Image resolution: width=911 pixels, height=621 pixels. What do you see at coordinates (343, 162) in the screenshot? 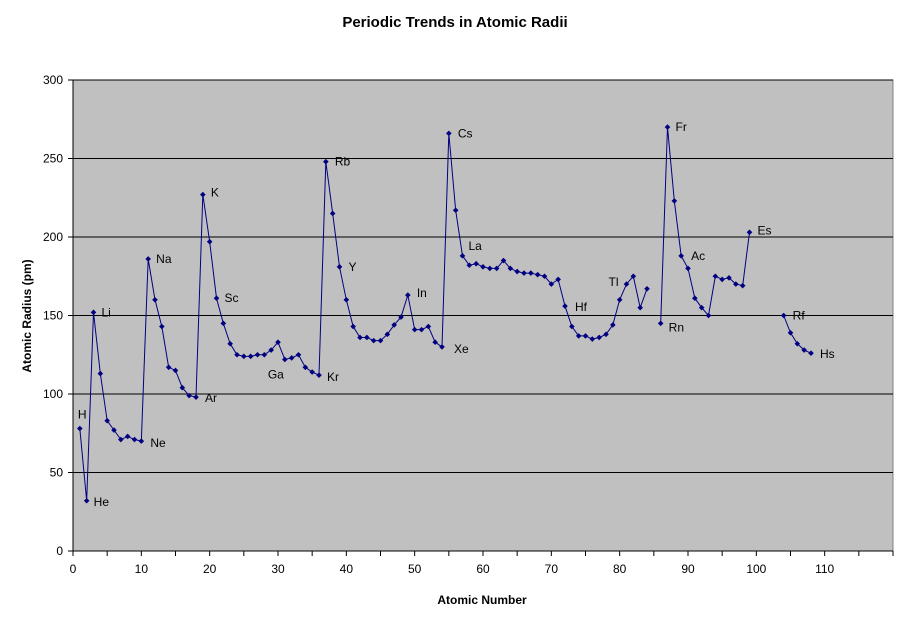
I see `element-label-rb: Rb` at bounding box center [343, 162].